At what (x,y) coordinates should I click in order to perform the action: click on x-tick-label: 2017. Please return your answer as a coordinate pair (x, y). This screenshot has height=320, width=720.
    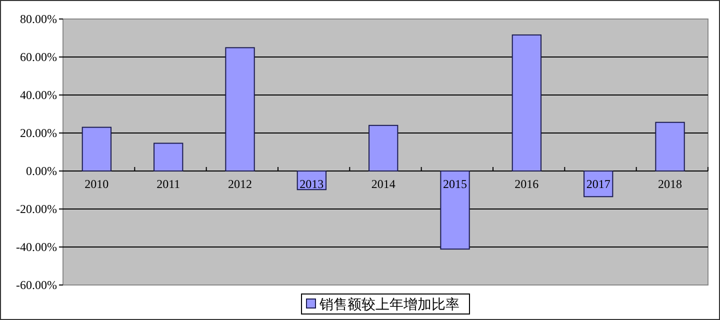
    Looking at the image, I should click on (598, 184).